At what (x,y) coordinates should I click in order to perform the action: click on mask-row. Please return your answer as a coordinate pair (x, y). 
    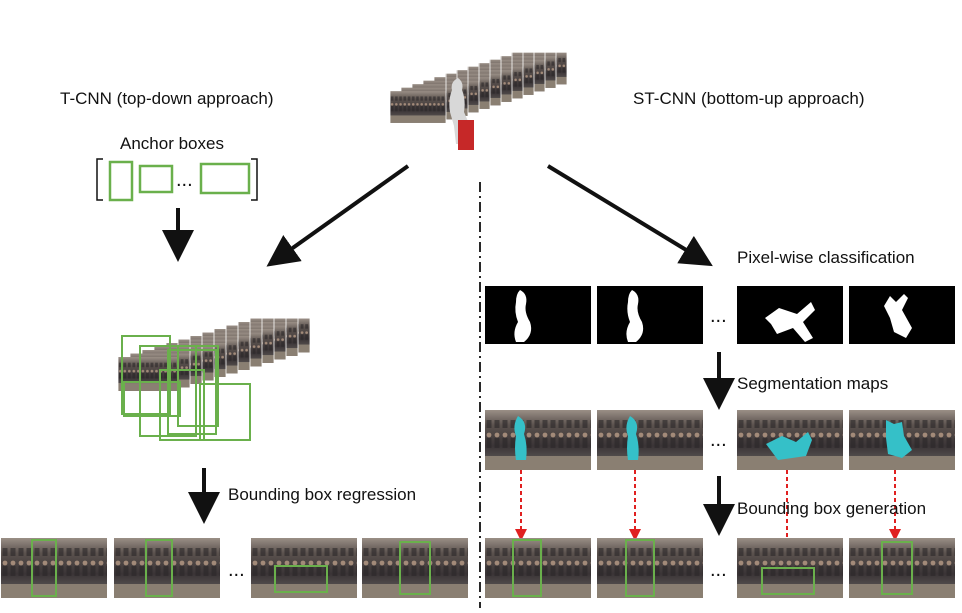
    Looking at the image, I should click on (720, 315).